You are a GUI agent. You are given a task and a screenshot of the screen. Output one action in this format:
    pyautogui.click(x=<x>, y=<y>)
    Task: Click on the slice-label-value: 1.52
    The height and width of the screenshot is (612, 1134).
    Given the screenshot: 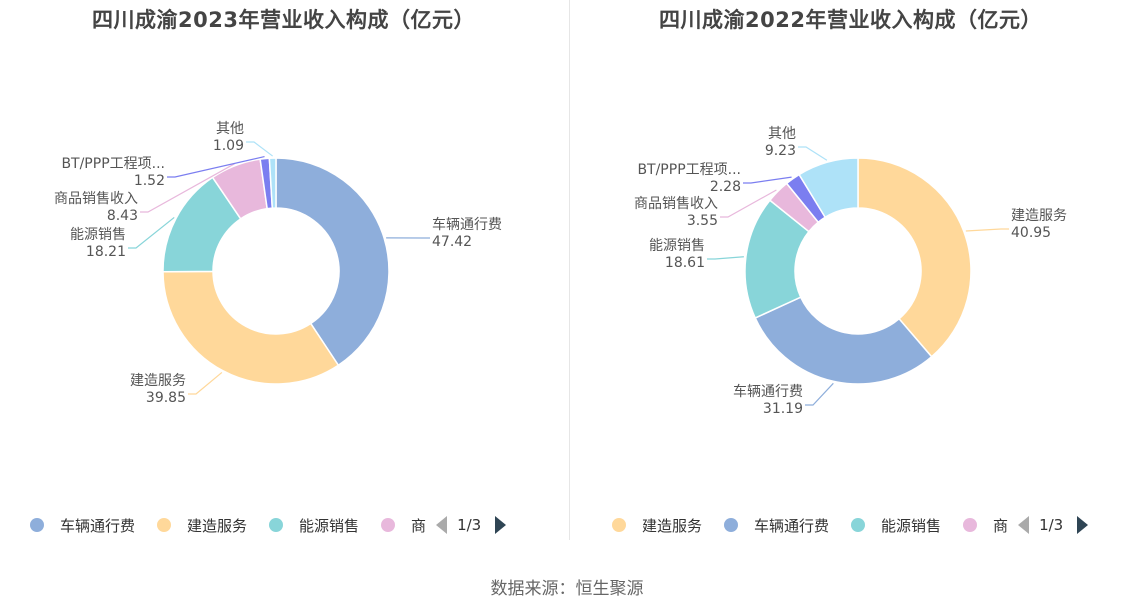 What is the action you would take?
    pyautogui.click(x=149, y=181)
    